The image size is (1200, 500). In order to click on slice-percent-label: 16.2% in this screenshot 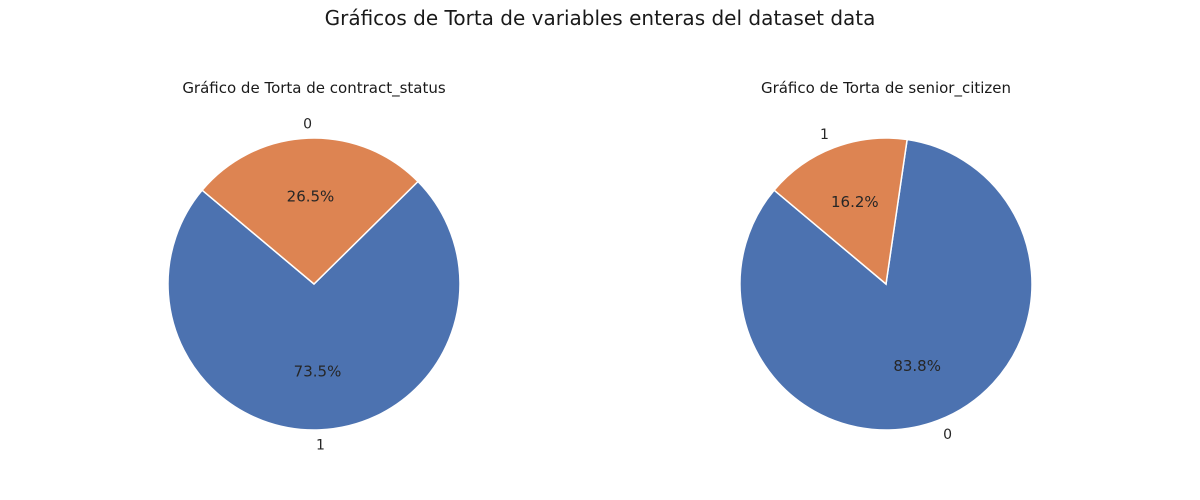, I will do `click(855, 202)`.